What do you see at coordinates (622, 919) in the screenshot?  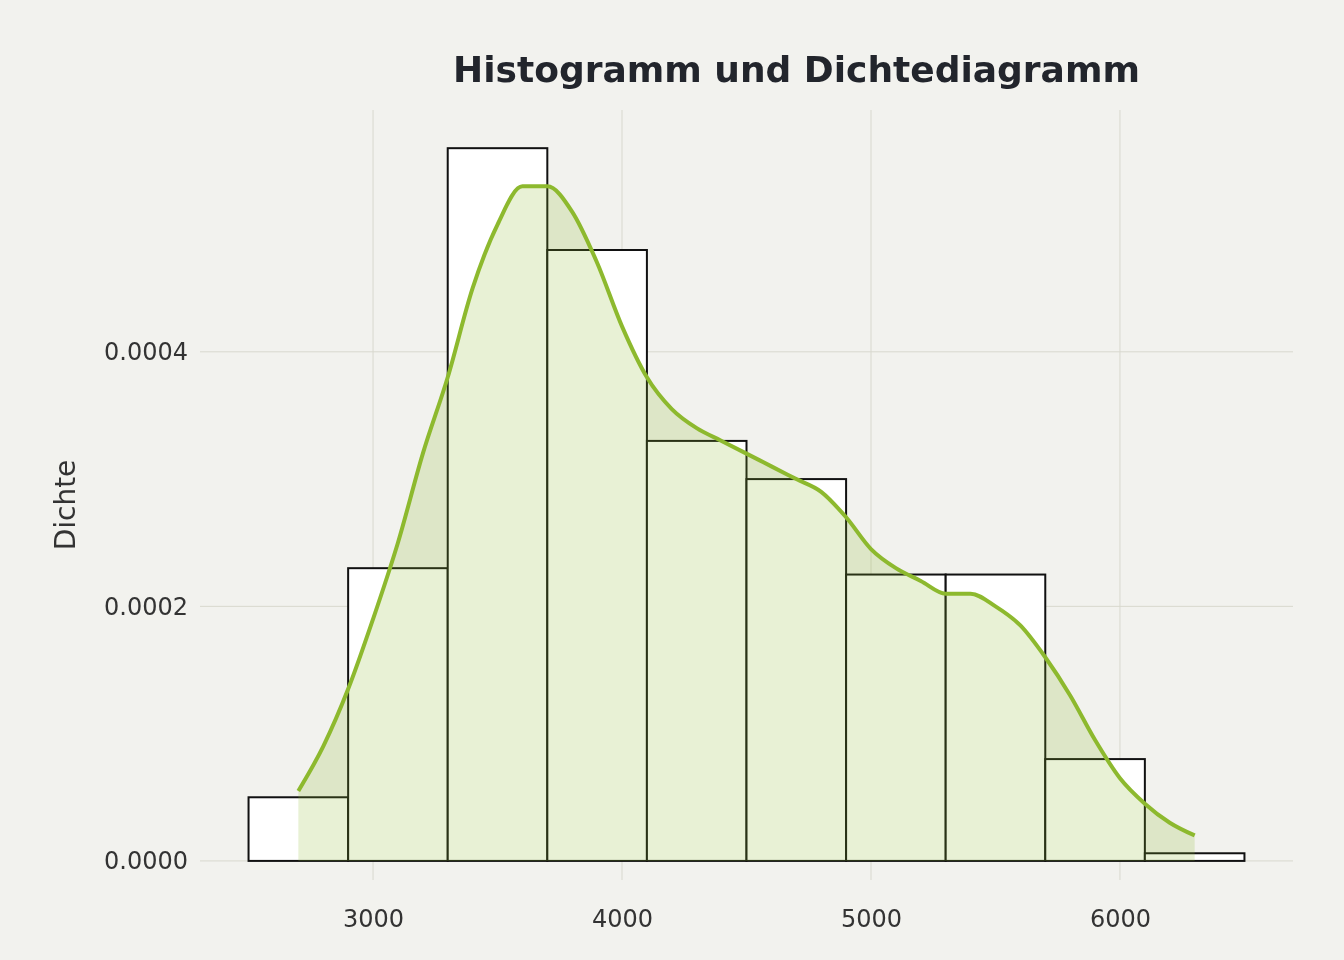 I see `x-tick-label: 4000` at bounding box center [622, 919].